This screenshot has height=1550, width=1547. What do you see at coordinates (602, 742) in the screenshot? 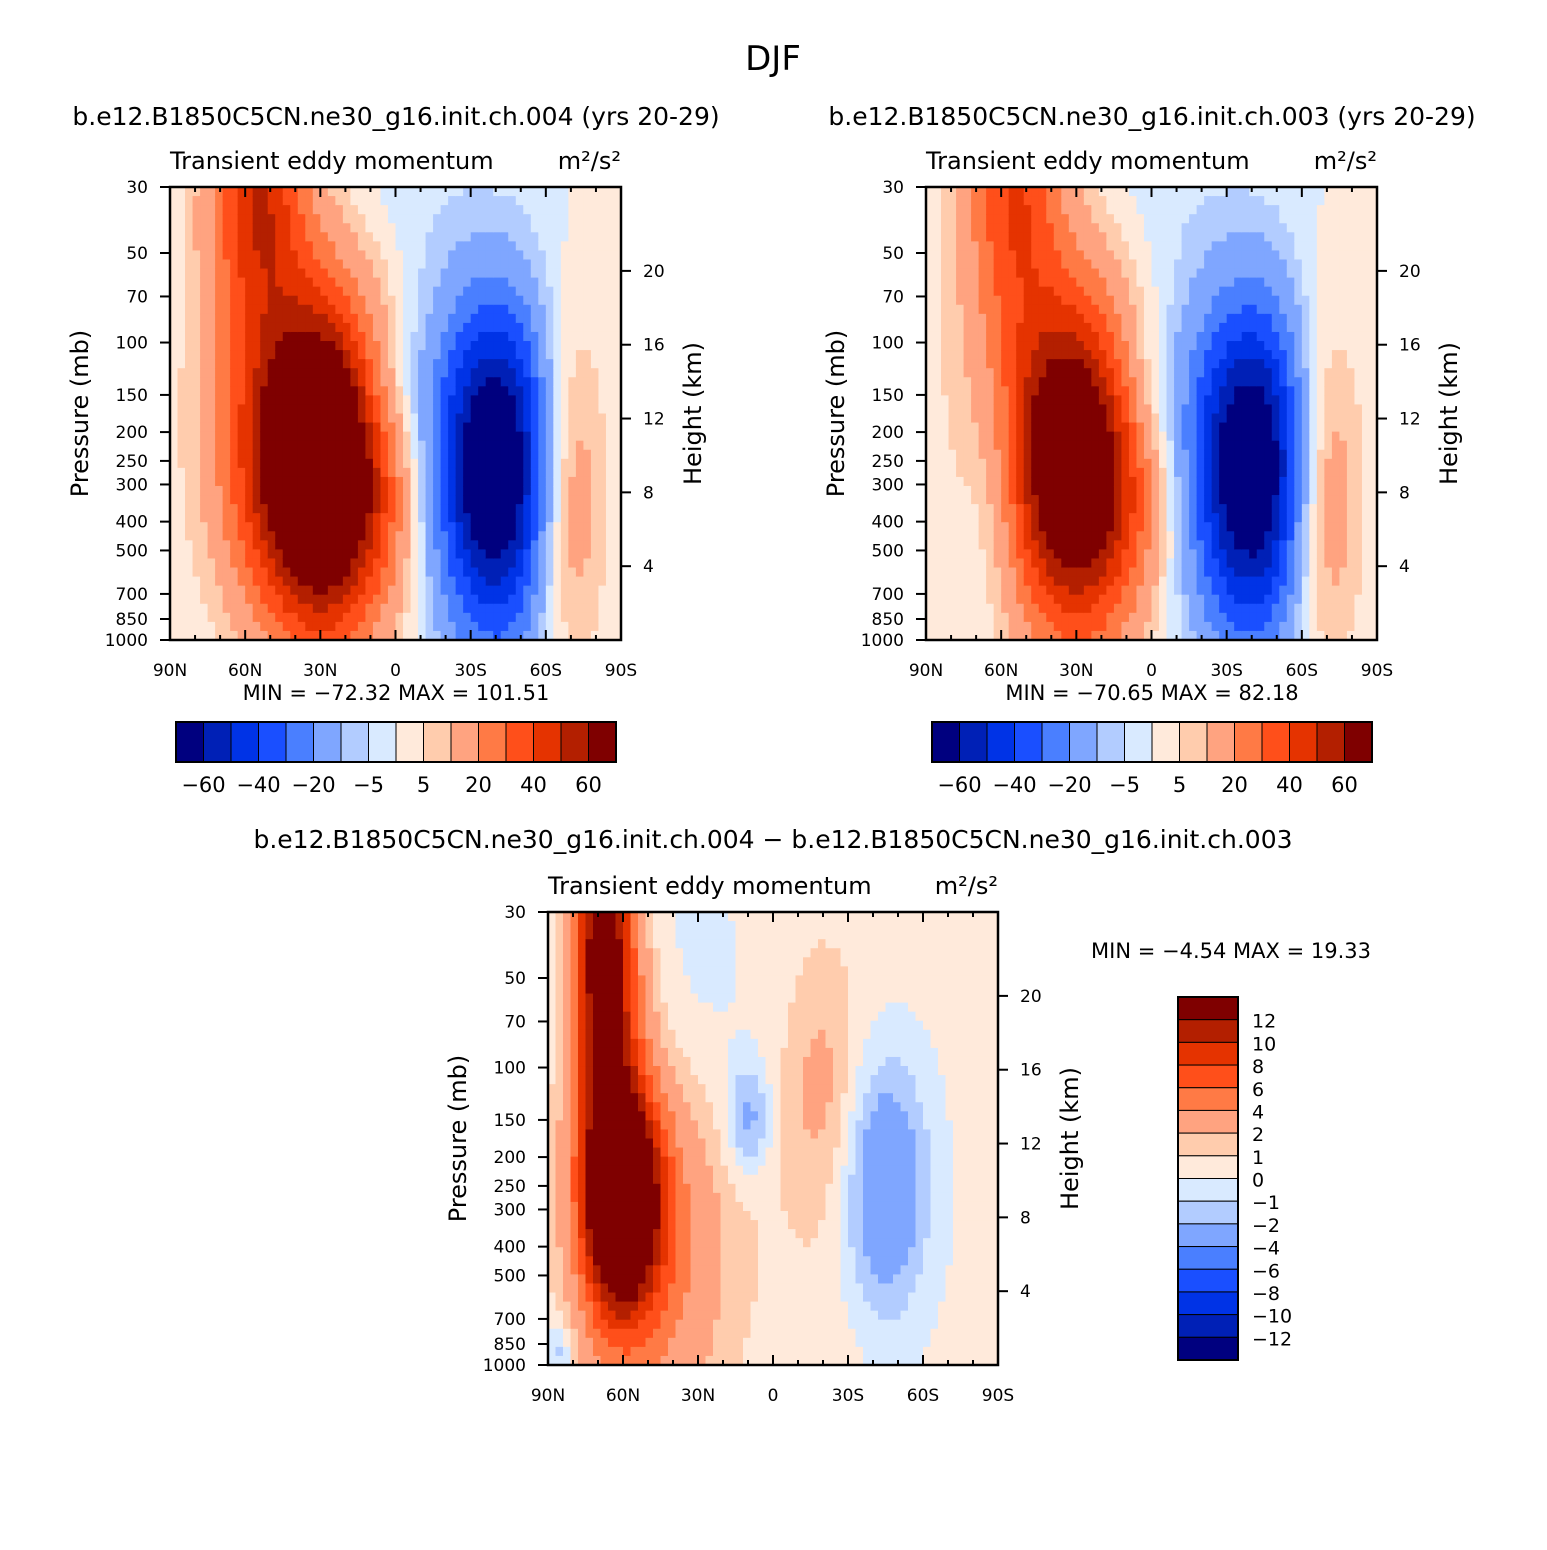
I see `colorbar-swatch` at bounding box center [602, 742].